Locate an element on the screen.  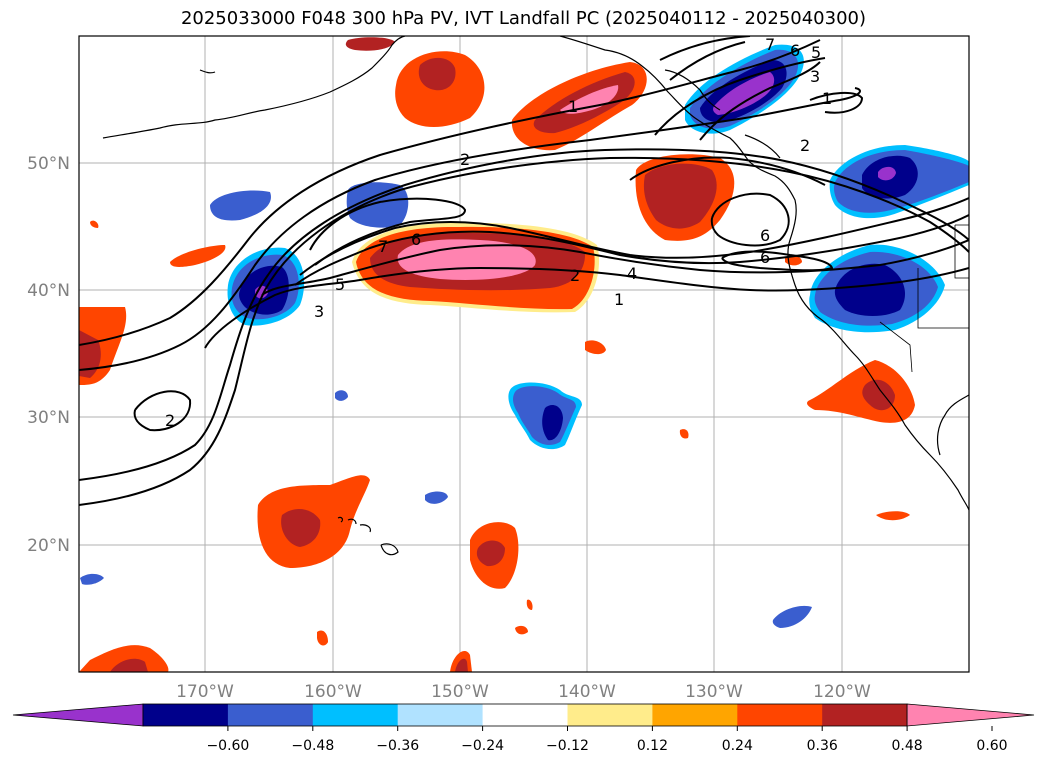
colorbar-extend-max is located at coordinates (970, 715).